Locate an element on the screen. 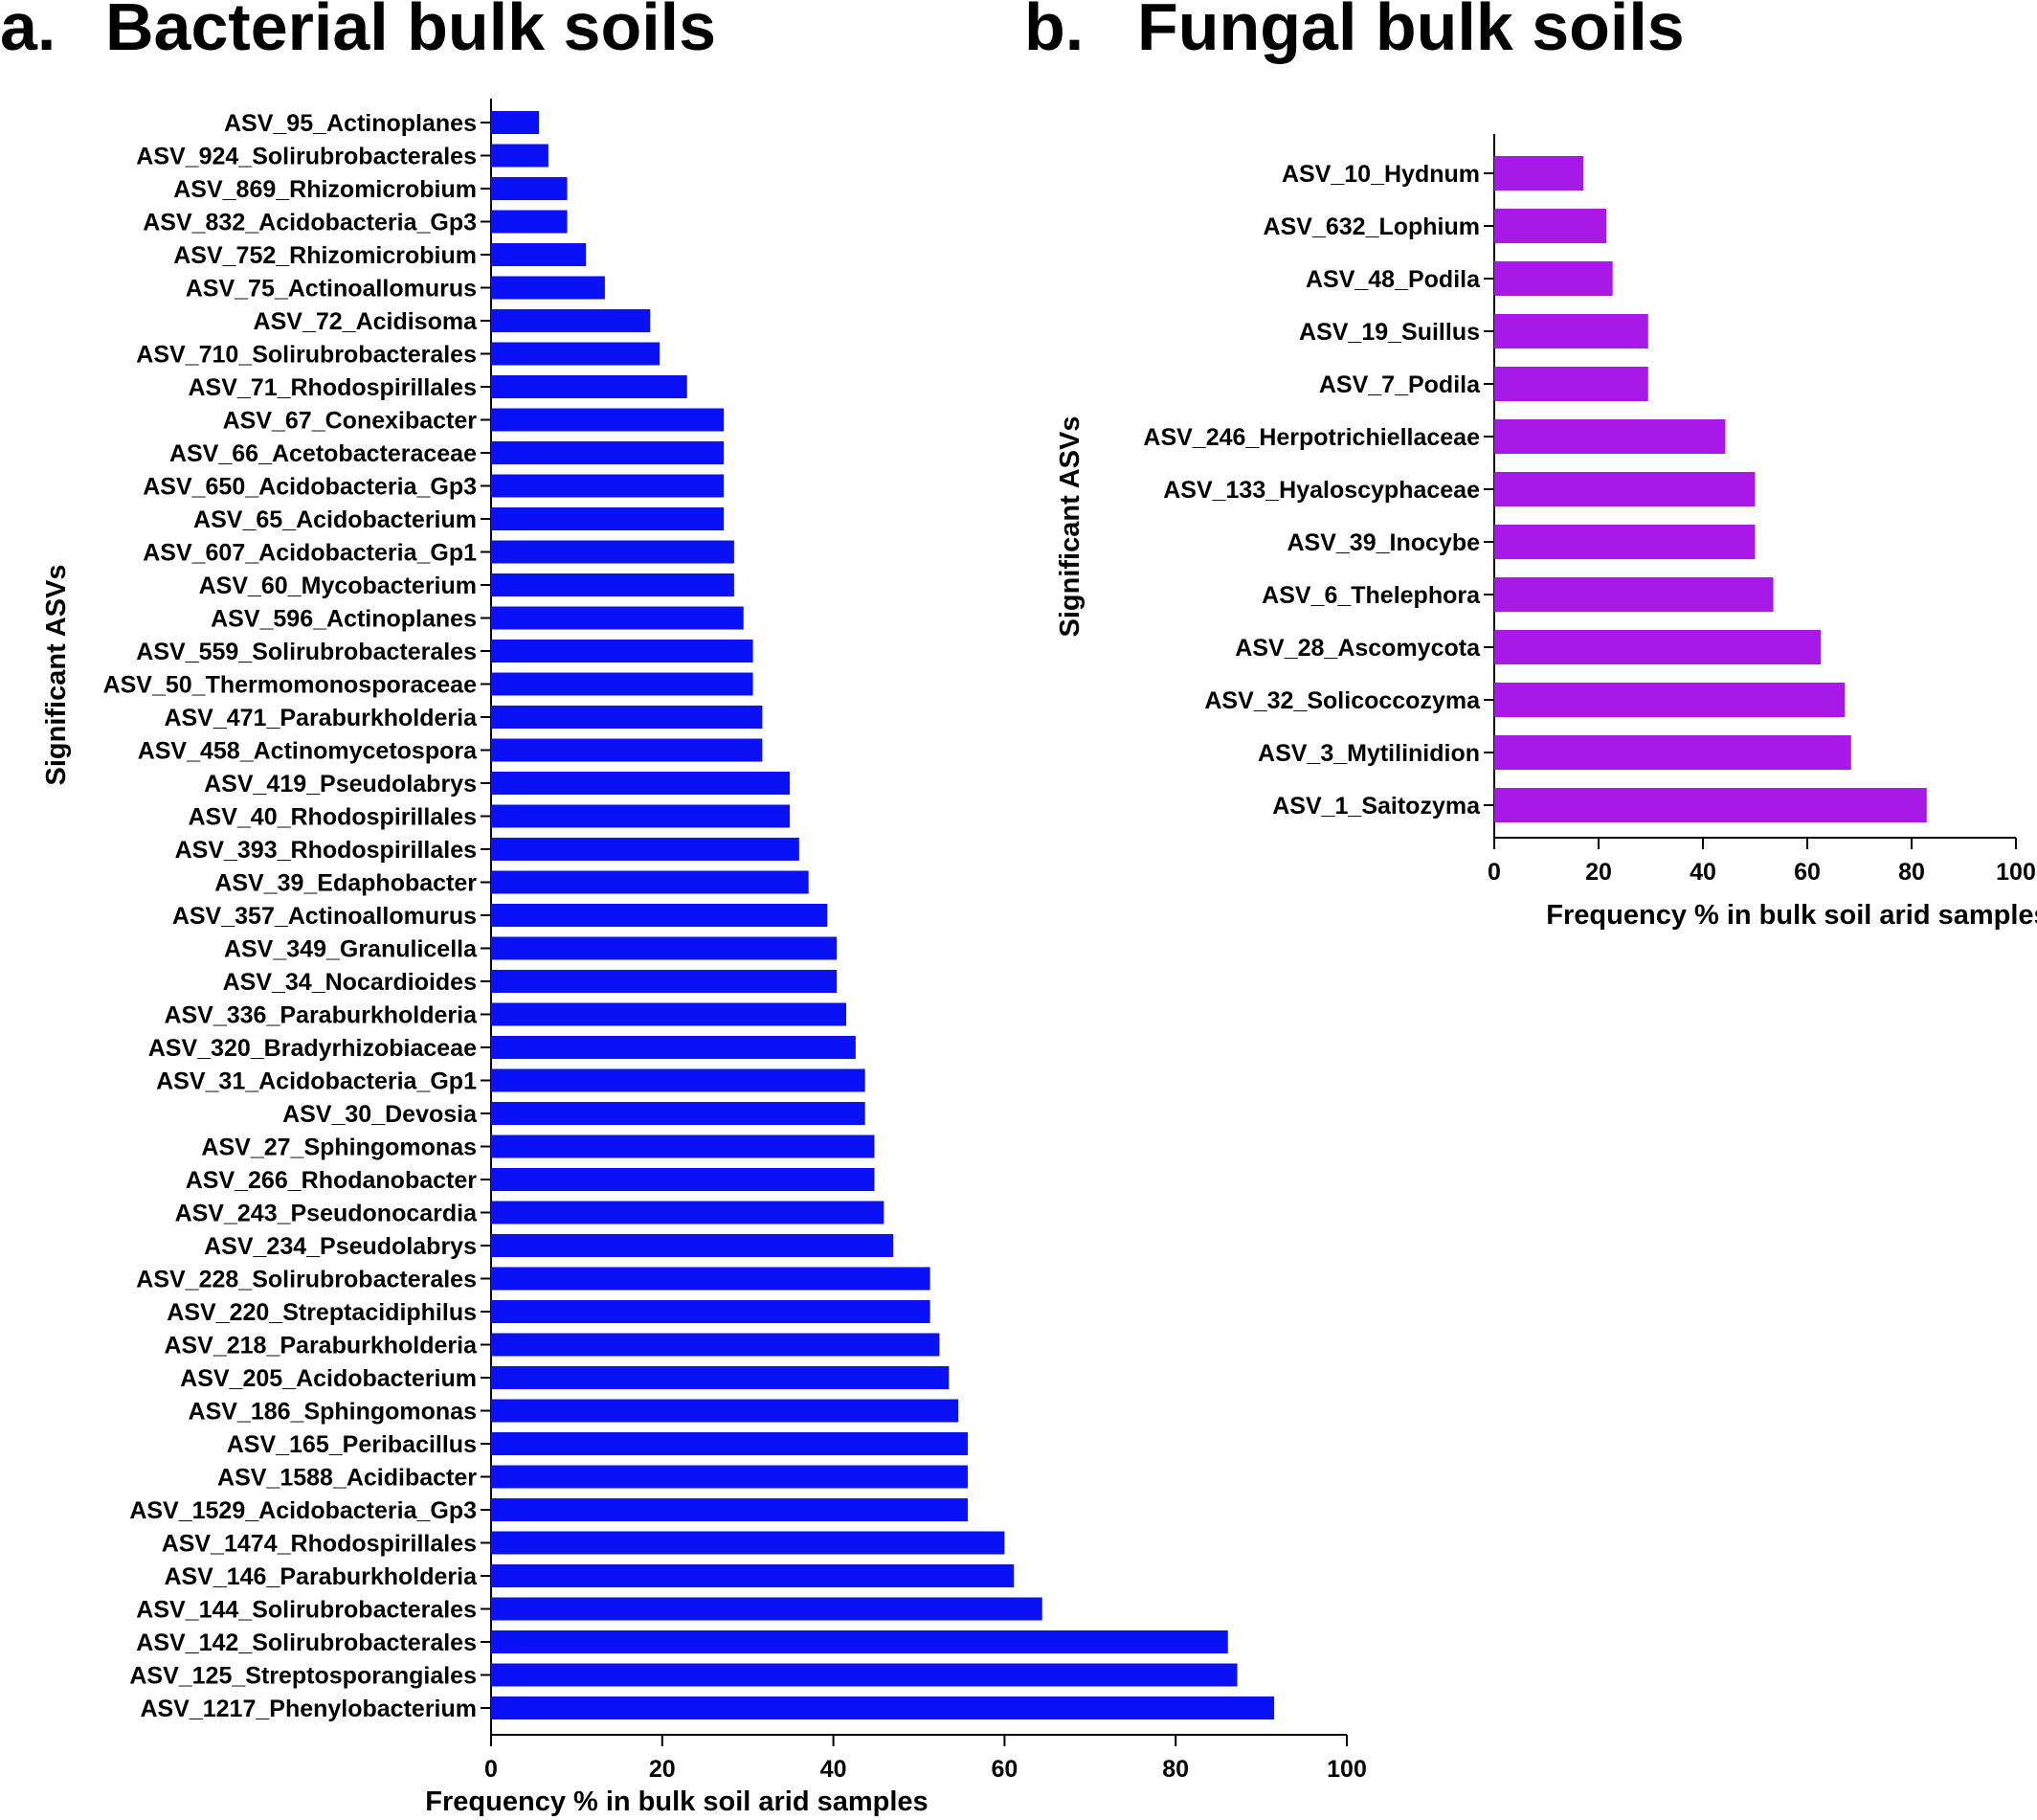 This screenshot has height=1820, width=2037. panel-b-x-axis-title: Frequency % in bulk soil arid samples is located at coordinates (1792, 916).